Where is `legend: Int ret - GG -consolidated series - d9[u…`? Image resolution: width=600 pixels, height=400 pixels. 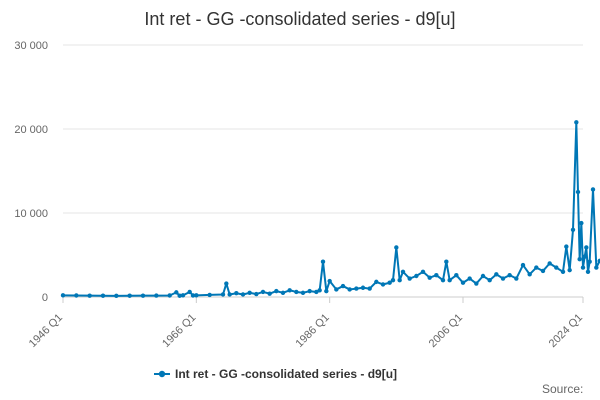 legend: Int ret - GG -consolidated series - d9[u… is located at coordinates (275, 374).